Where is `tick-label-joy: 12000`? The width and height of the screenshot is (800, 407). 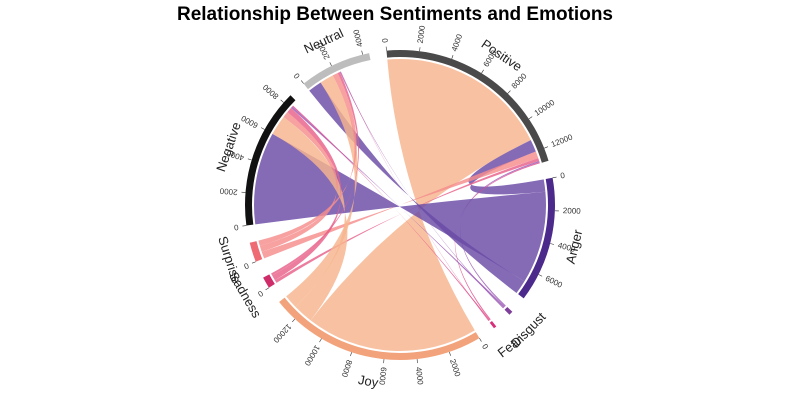 tick-label-joy: 12000 is located at coordinates (282, 333).